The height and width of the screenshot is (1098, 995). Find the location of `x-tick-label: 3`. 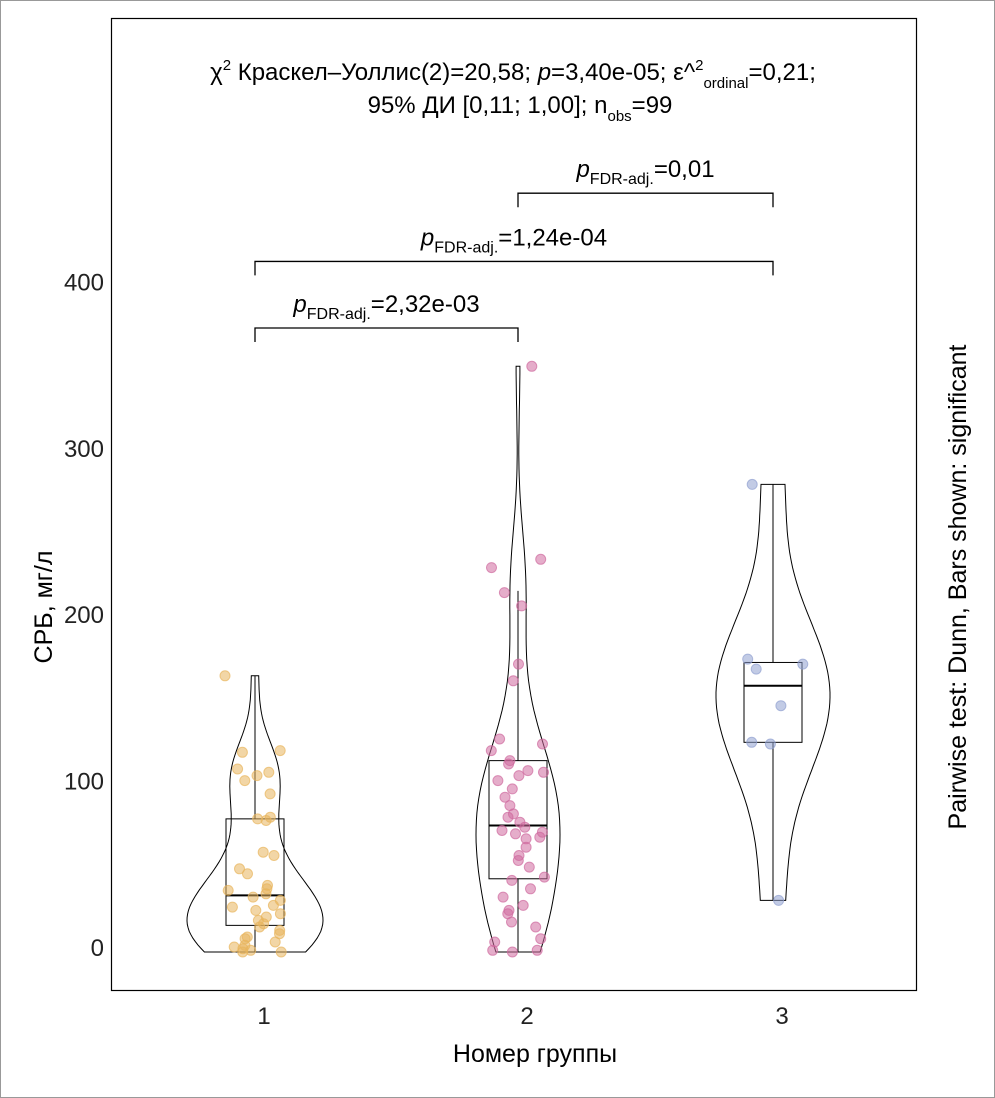

x-tick-label: 3 is located at coordinates (781, 1016).